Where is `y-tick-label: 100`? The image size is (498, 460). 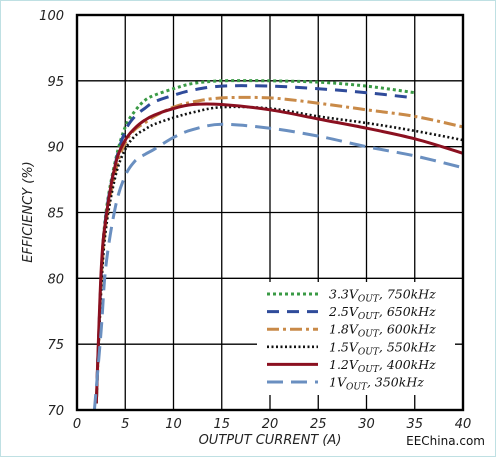 y-tick-label: 100 is located at coordinates (51, 16).